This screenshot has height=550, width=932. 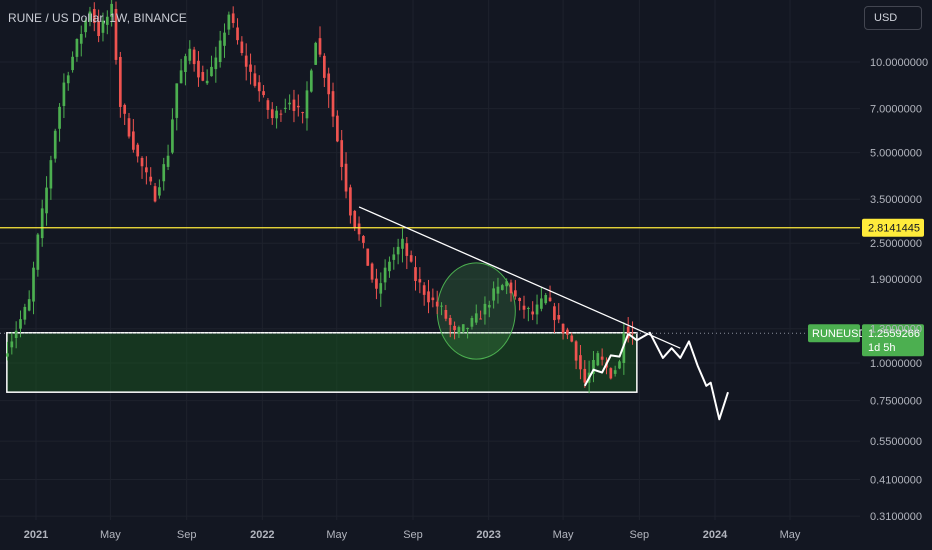 I want to click on x-tick-label: 2023, so click(x=488, y=535).